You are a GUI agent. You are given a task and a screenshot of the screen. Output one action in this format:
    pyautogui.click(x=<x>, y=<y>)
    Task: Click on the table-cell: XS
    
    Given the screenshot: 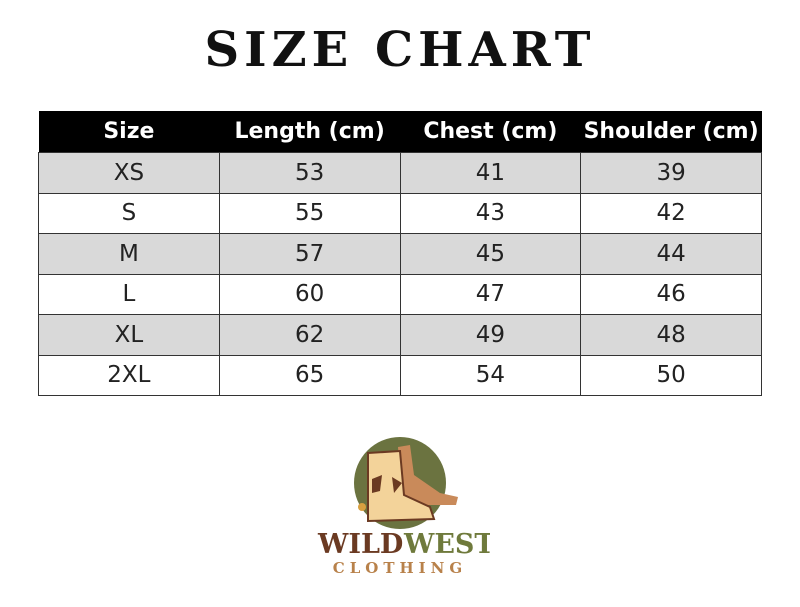 What is the action you would take?
    pyautogui.click(x=129, y=173)
    